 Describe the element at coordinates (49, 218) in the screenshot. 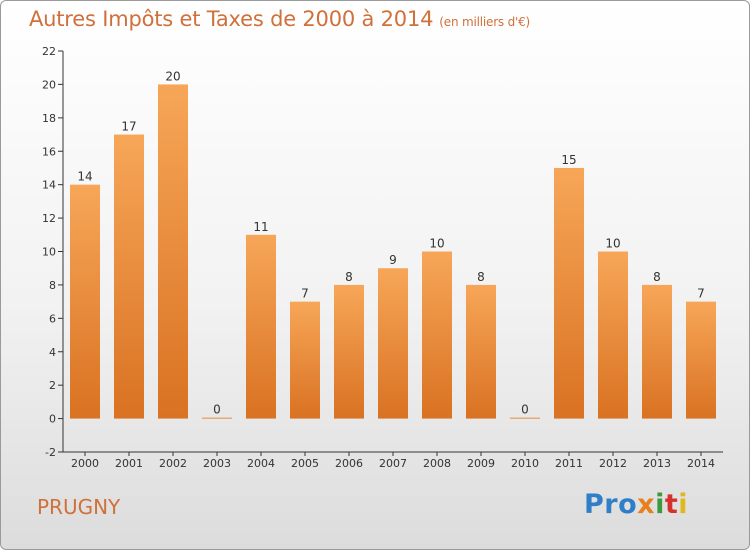

I see `y-tick-label: 12` at that location.